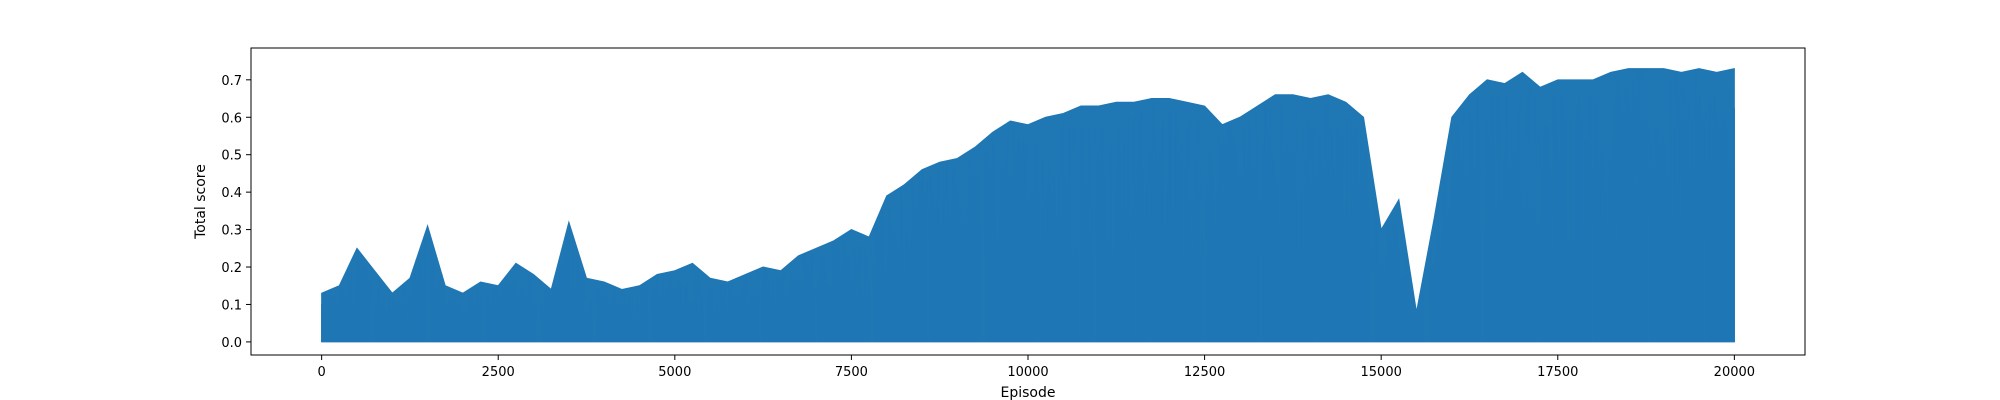 This screenshot has width=2000, height=400. I want to click on y-tick-label: 0.5, so click(231, 156).